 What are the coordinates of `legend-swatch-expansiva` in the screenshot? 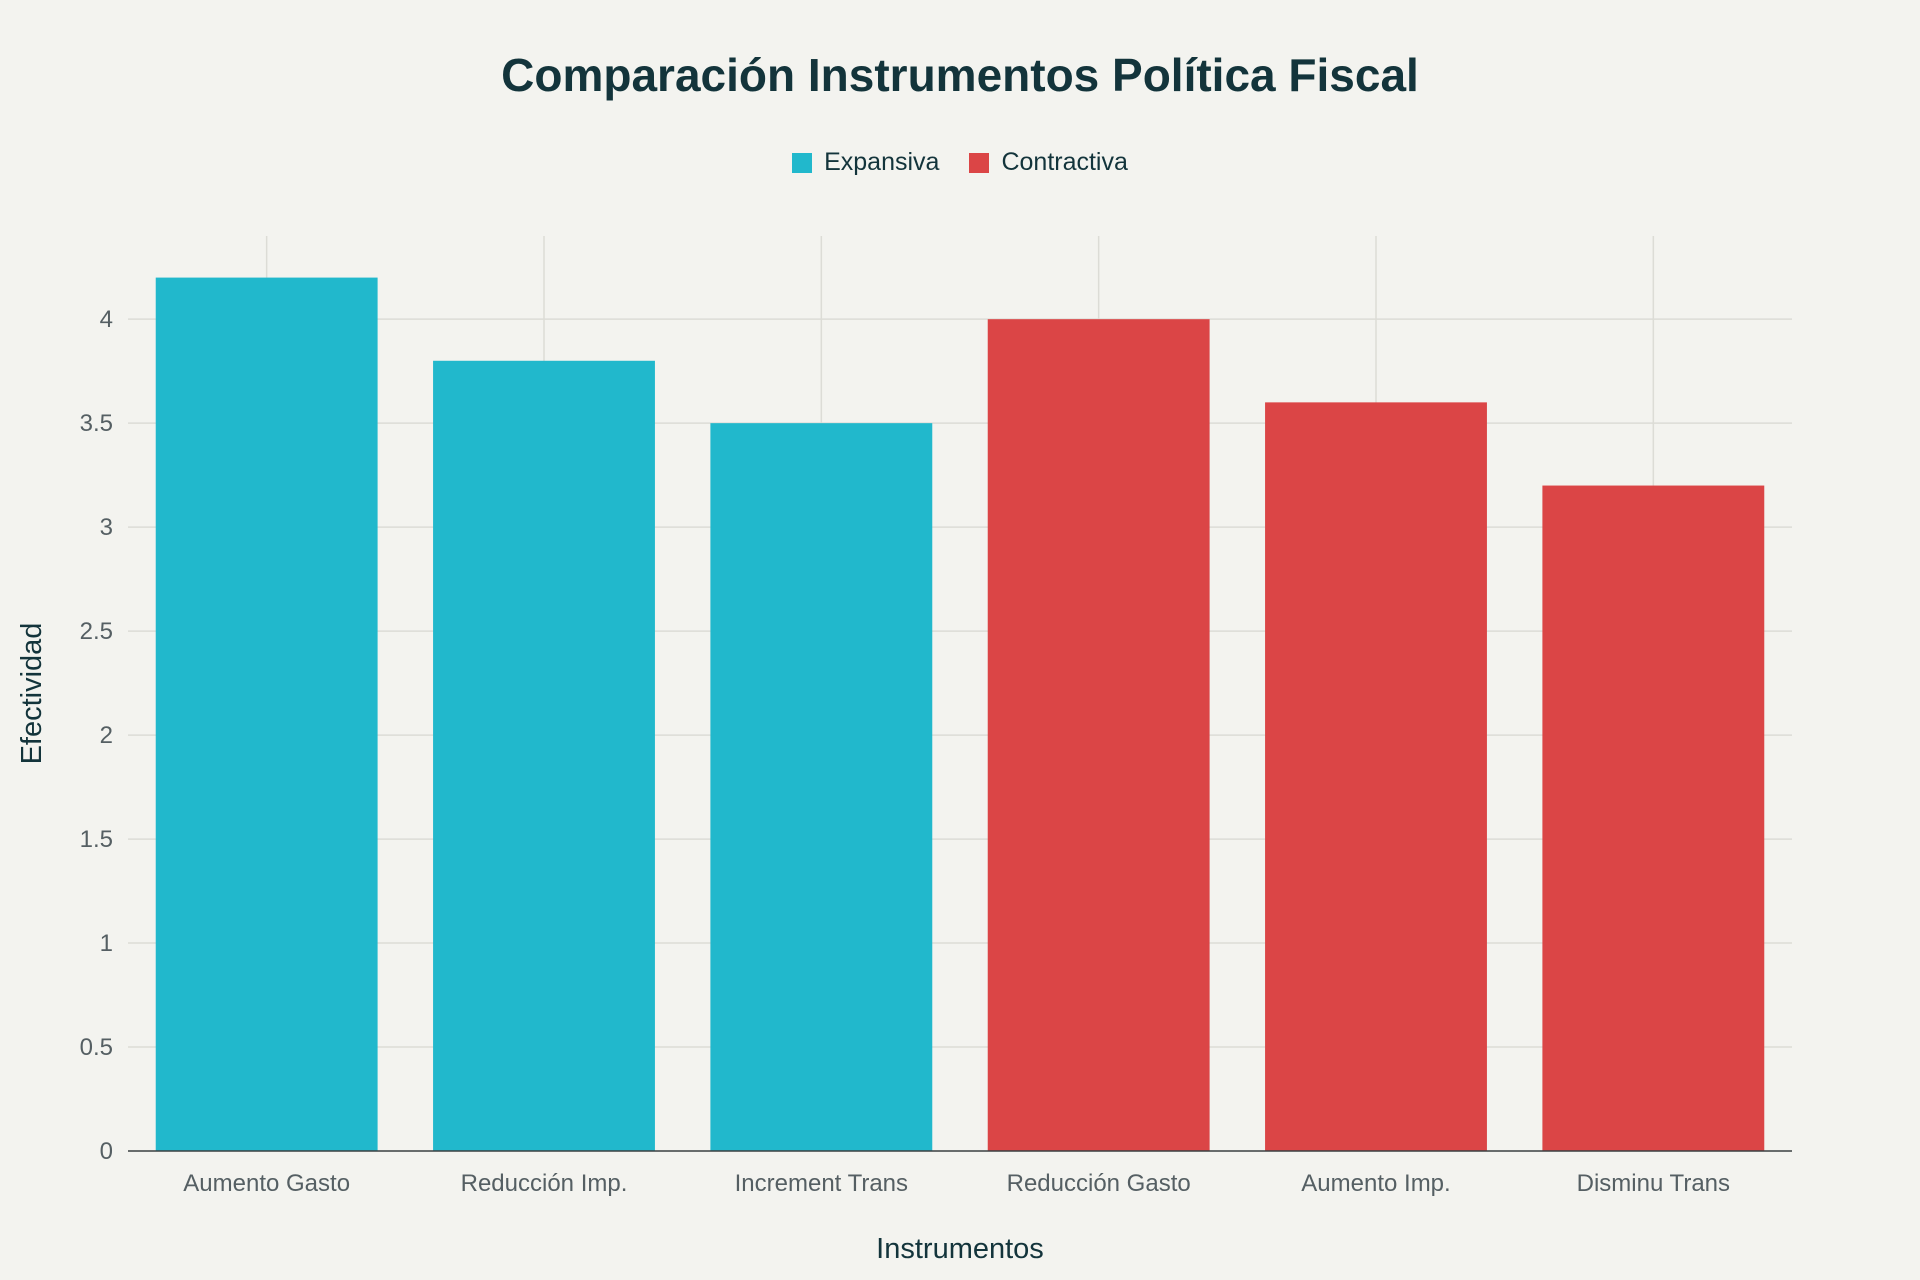 It's located at (802, 162).